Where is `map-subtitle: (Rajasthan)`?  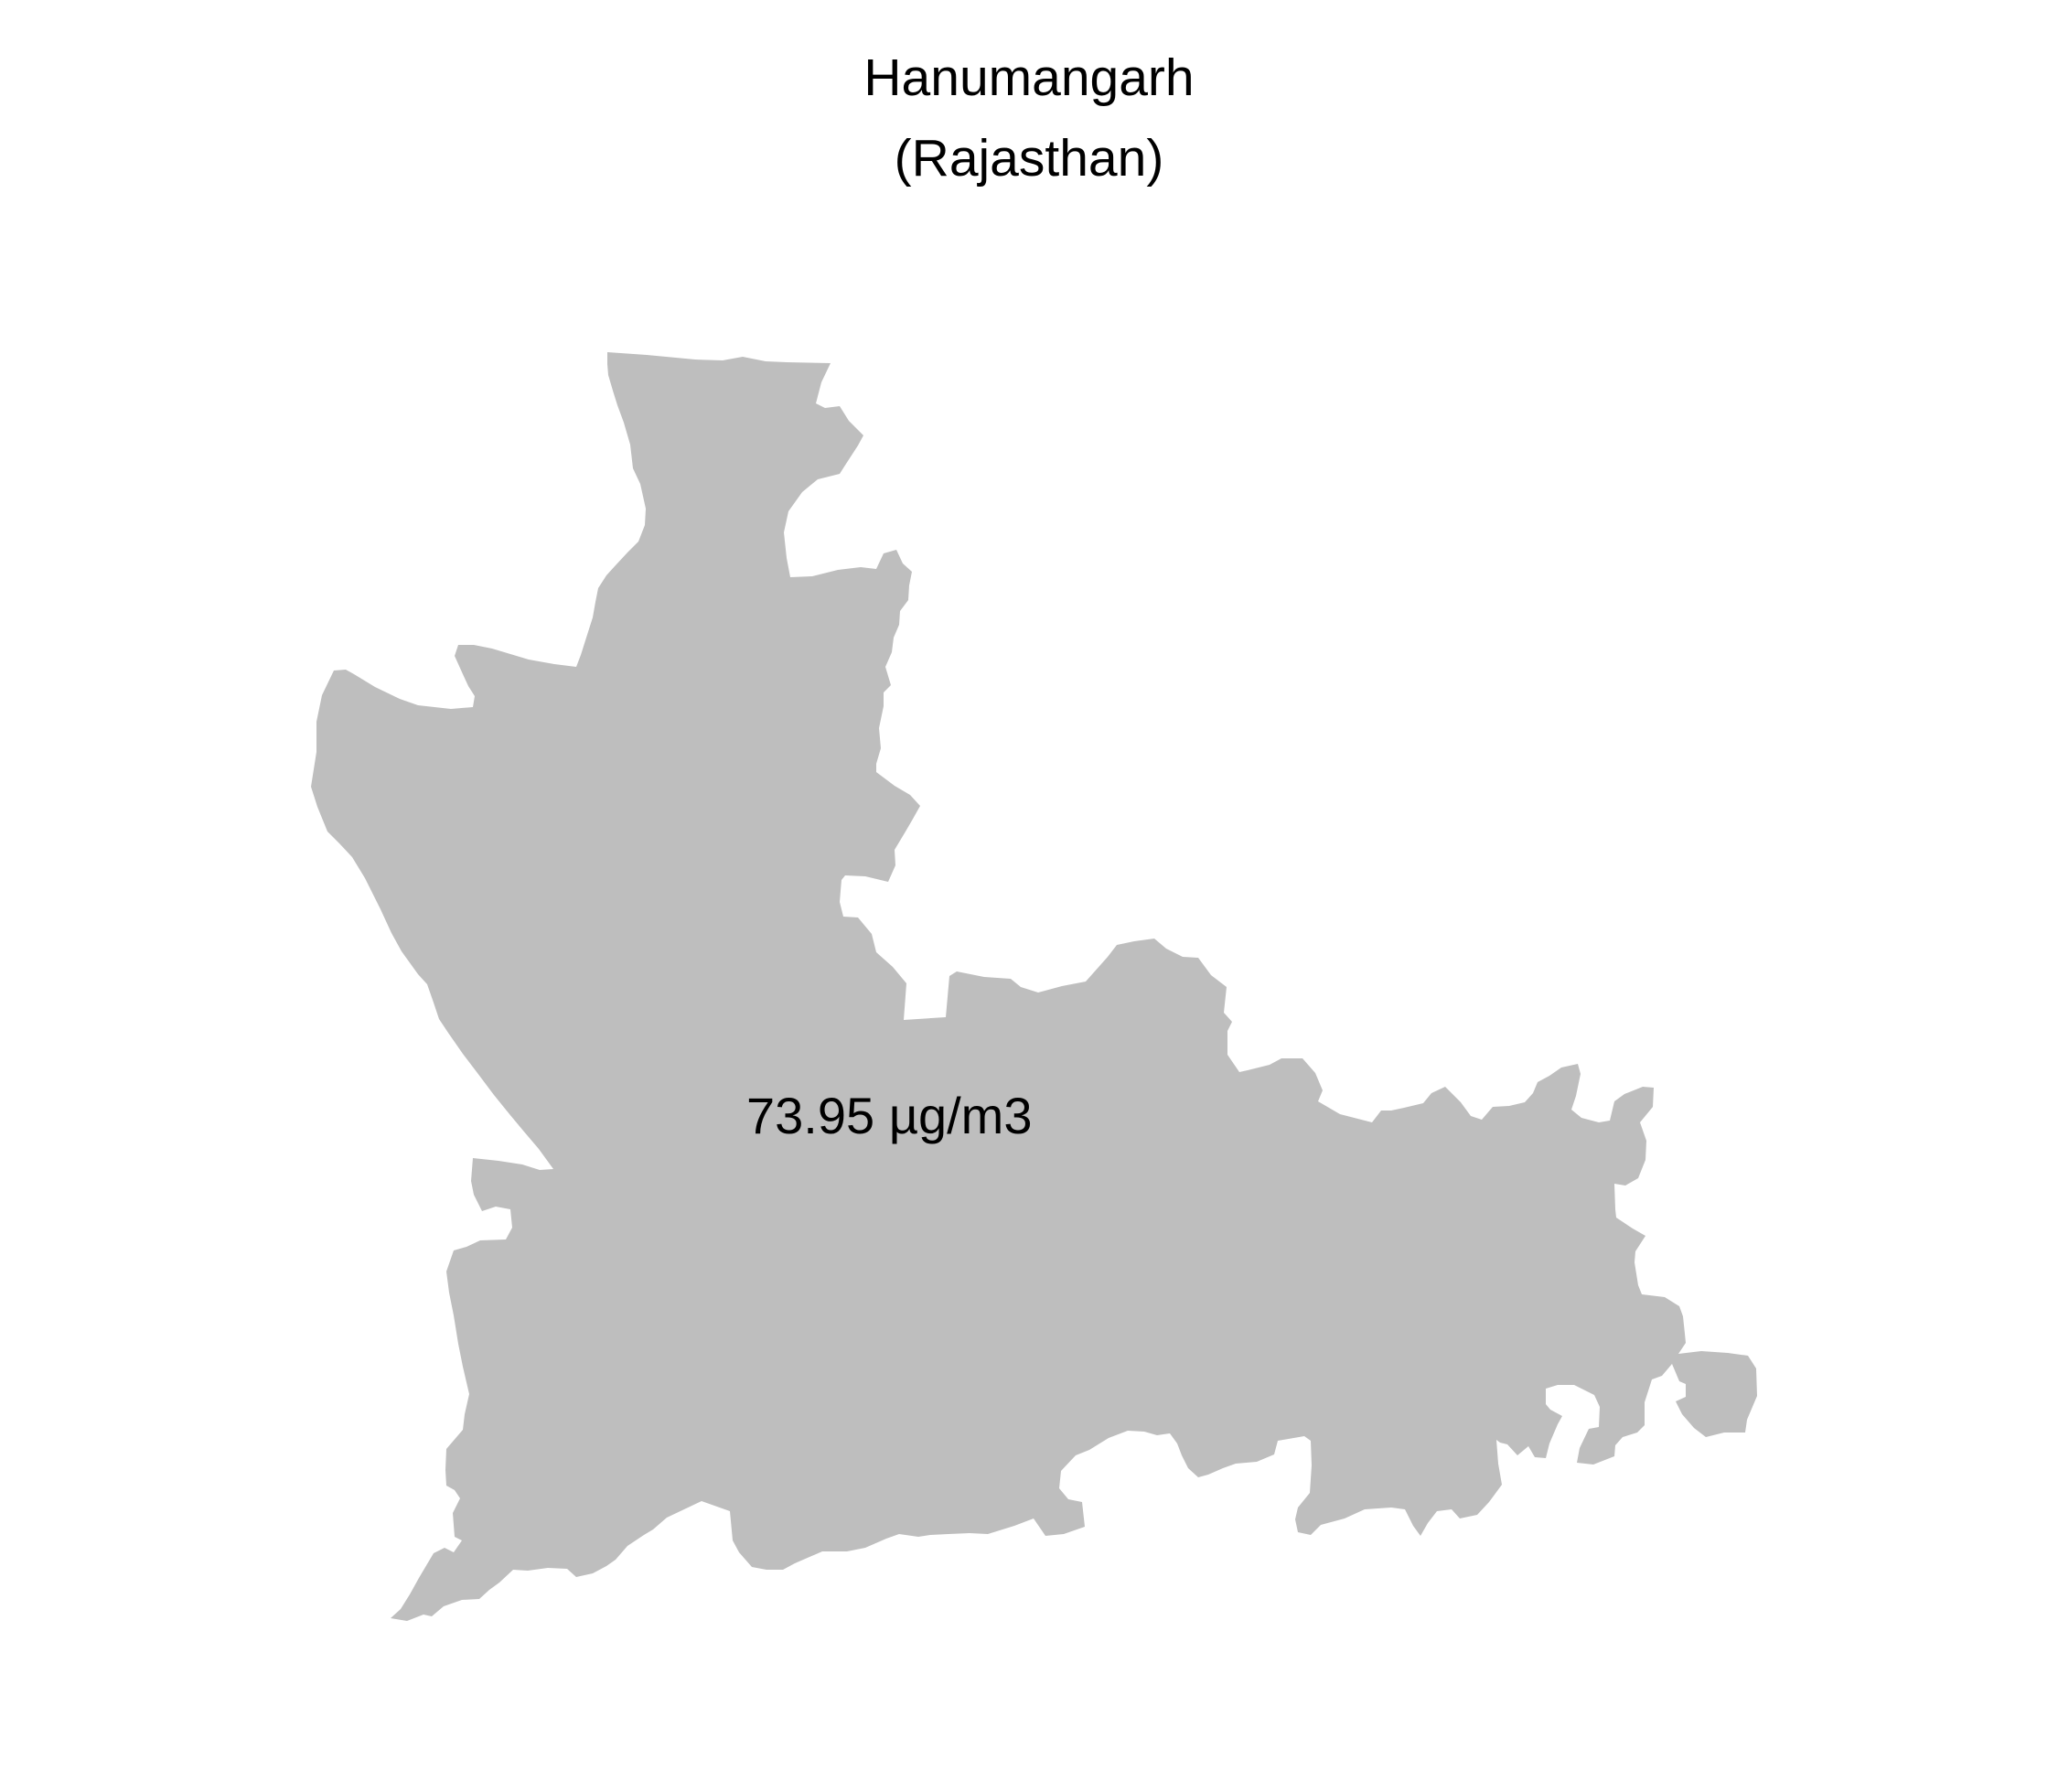 map-subtitle: (Rajasthan) is located at coordinates (1029, 158).